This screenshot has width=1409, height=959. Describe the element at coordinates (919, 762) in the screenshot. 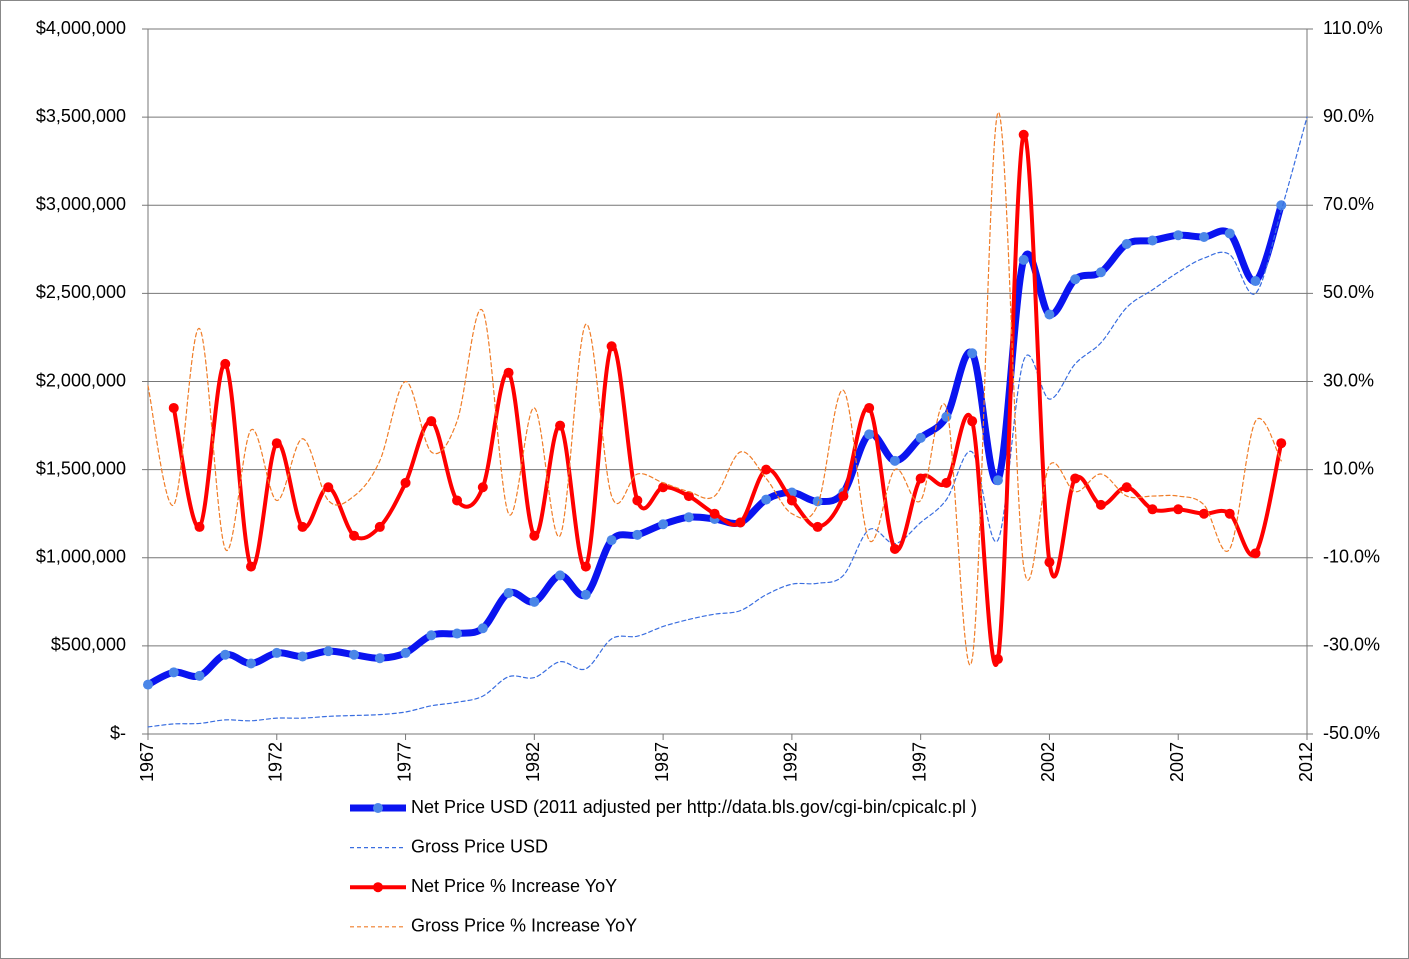

I see `x-tick-label: 1997` at that location.